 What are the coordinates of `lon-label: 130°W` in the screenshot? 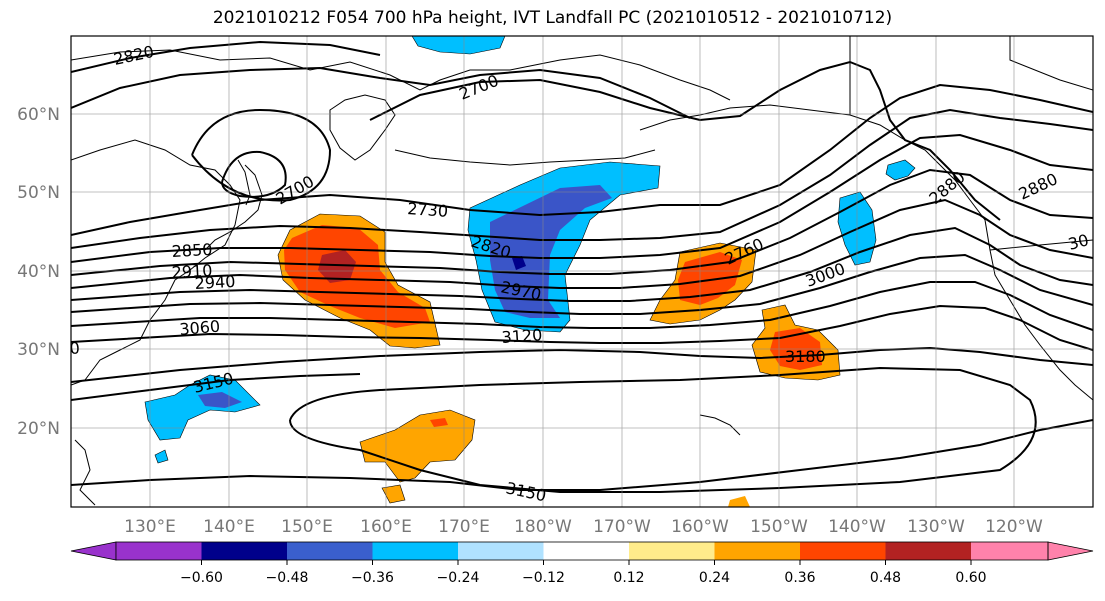 It's located at (936, 527).